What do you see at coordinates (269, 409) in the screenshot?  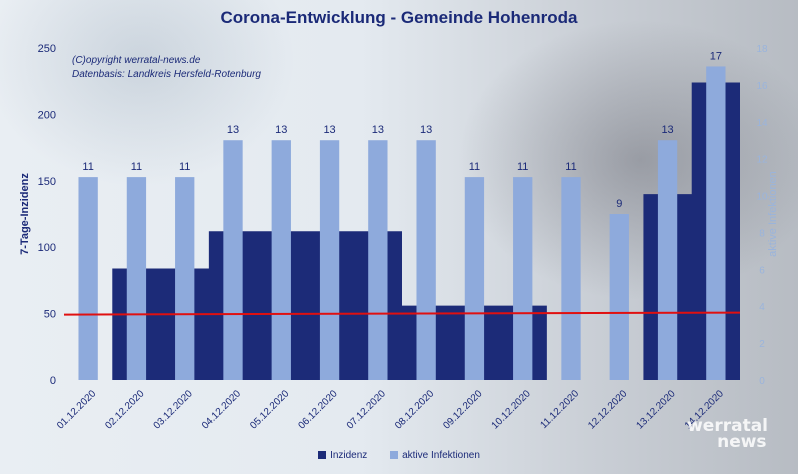 I see `x-tick-label-4: 05.12.2020` at bounding box center [269, 409].